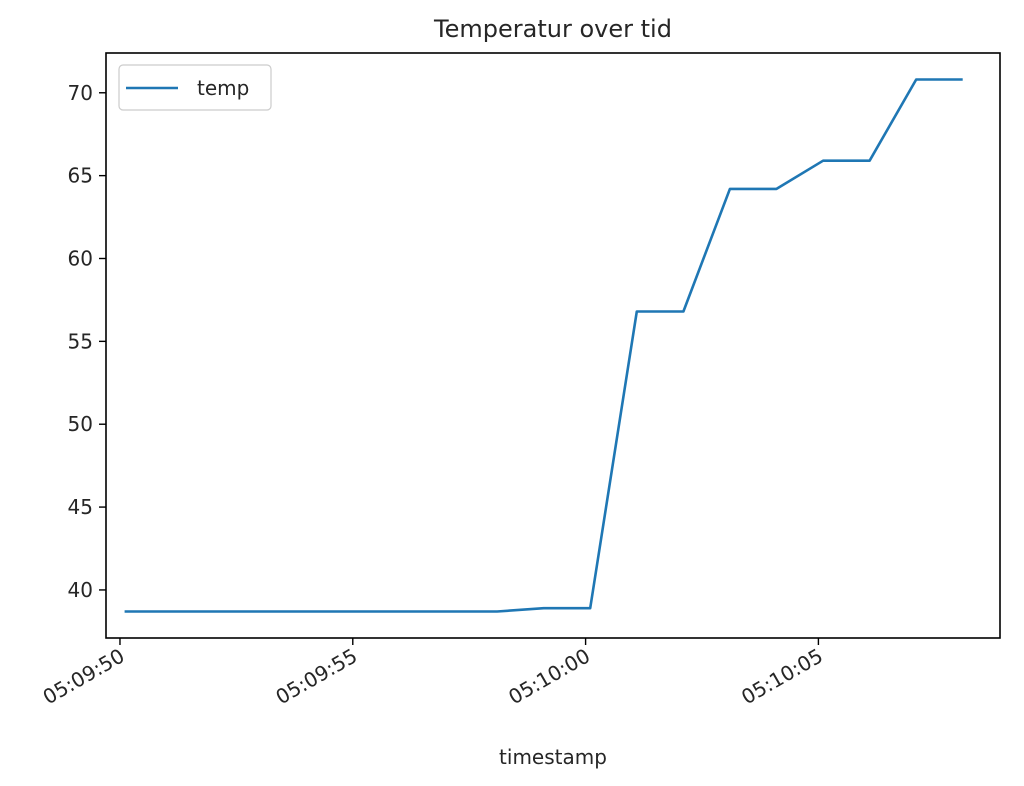 The height and width of the screenshot is (786, 1024). I want to click on x-tick-label: 05:10:05, so click(782, 677).